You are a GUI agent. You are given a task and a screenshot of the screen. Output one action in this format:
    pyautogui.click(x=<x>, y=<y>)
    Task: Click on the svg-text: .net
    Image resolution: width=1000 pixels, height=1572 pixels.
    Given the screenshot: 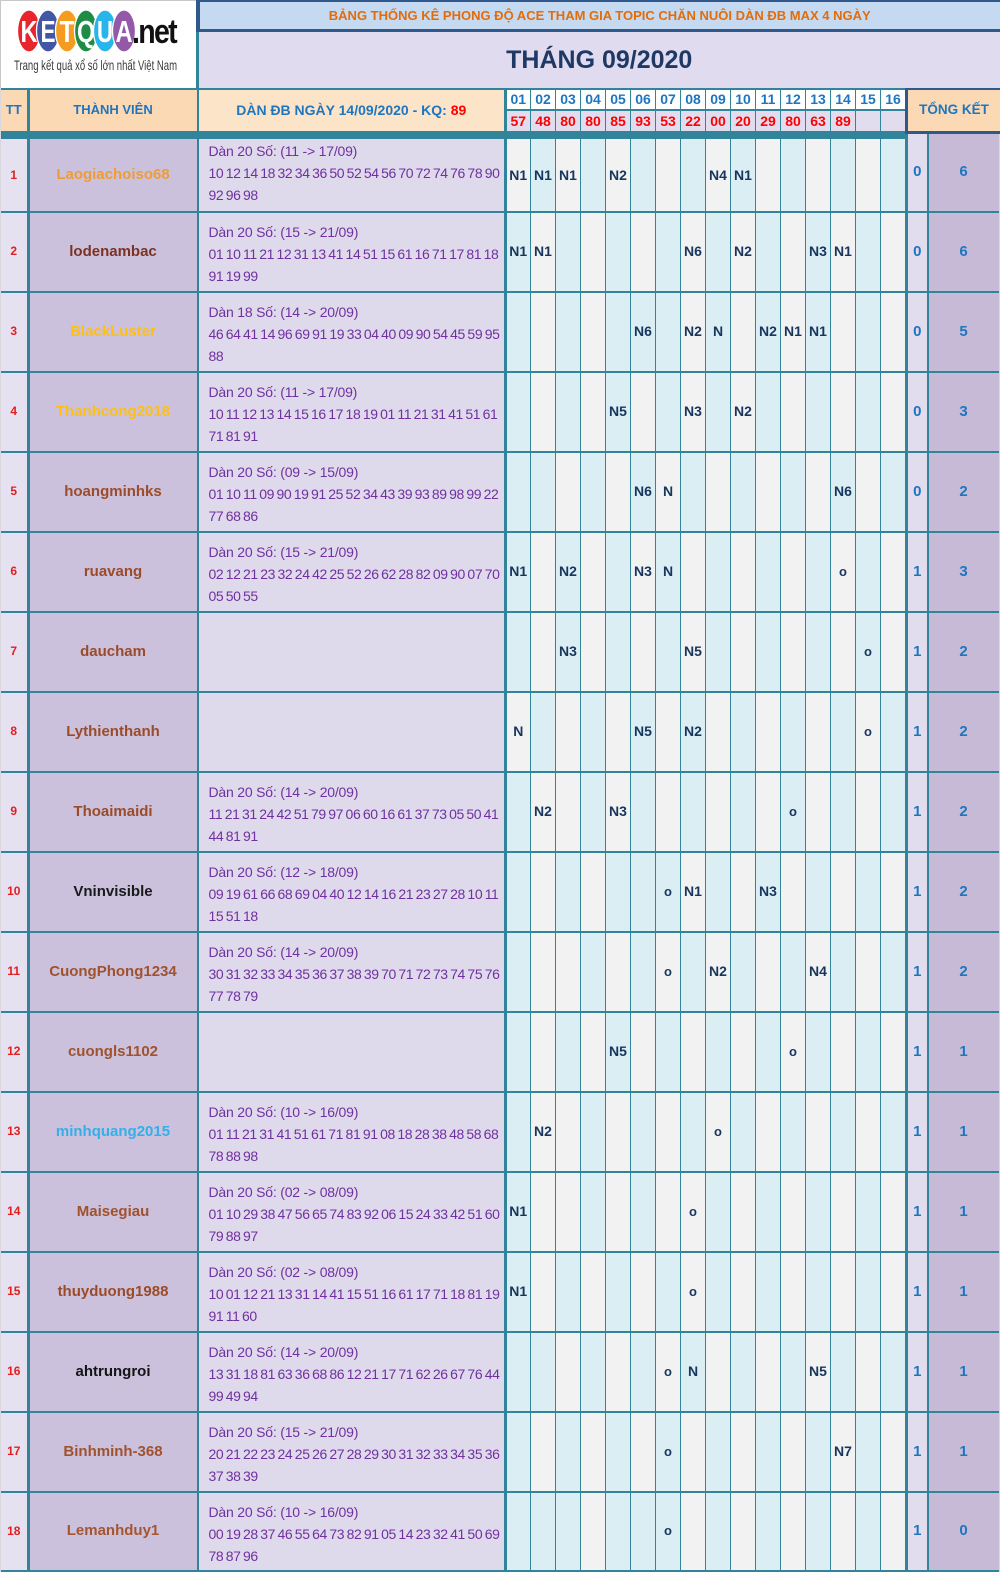 What is the action you would take?
    pyautogui.click(x=154, y=32)
    